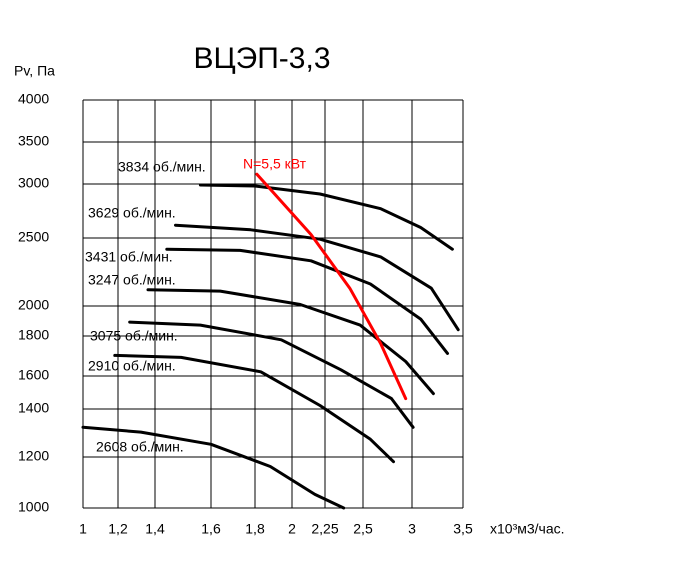 The height and width of the screenshot is (564, 700). I want to click on y-tick-label: 1200, so click(33, 456).